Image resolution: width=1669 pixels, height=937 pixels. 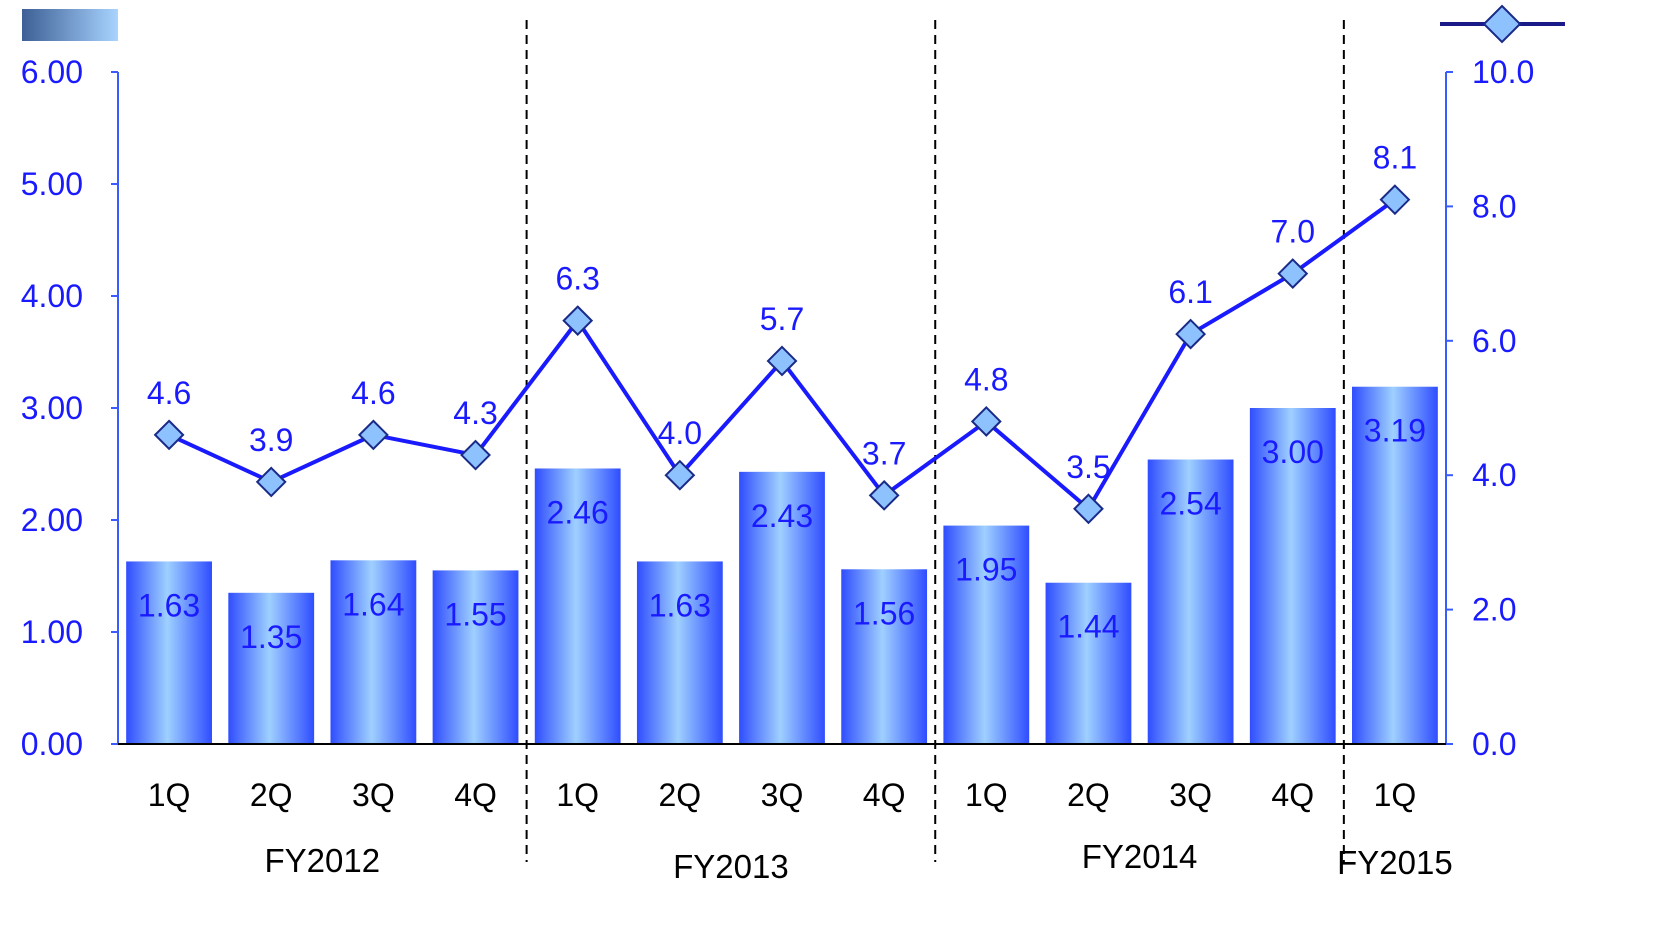 I want to click on x-tick-label-7: 4Q, so click(x=884, y=795).